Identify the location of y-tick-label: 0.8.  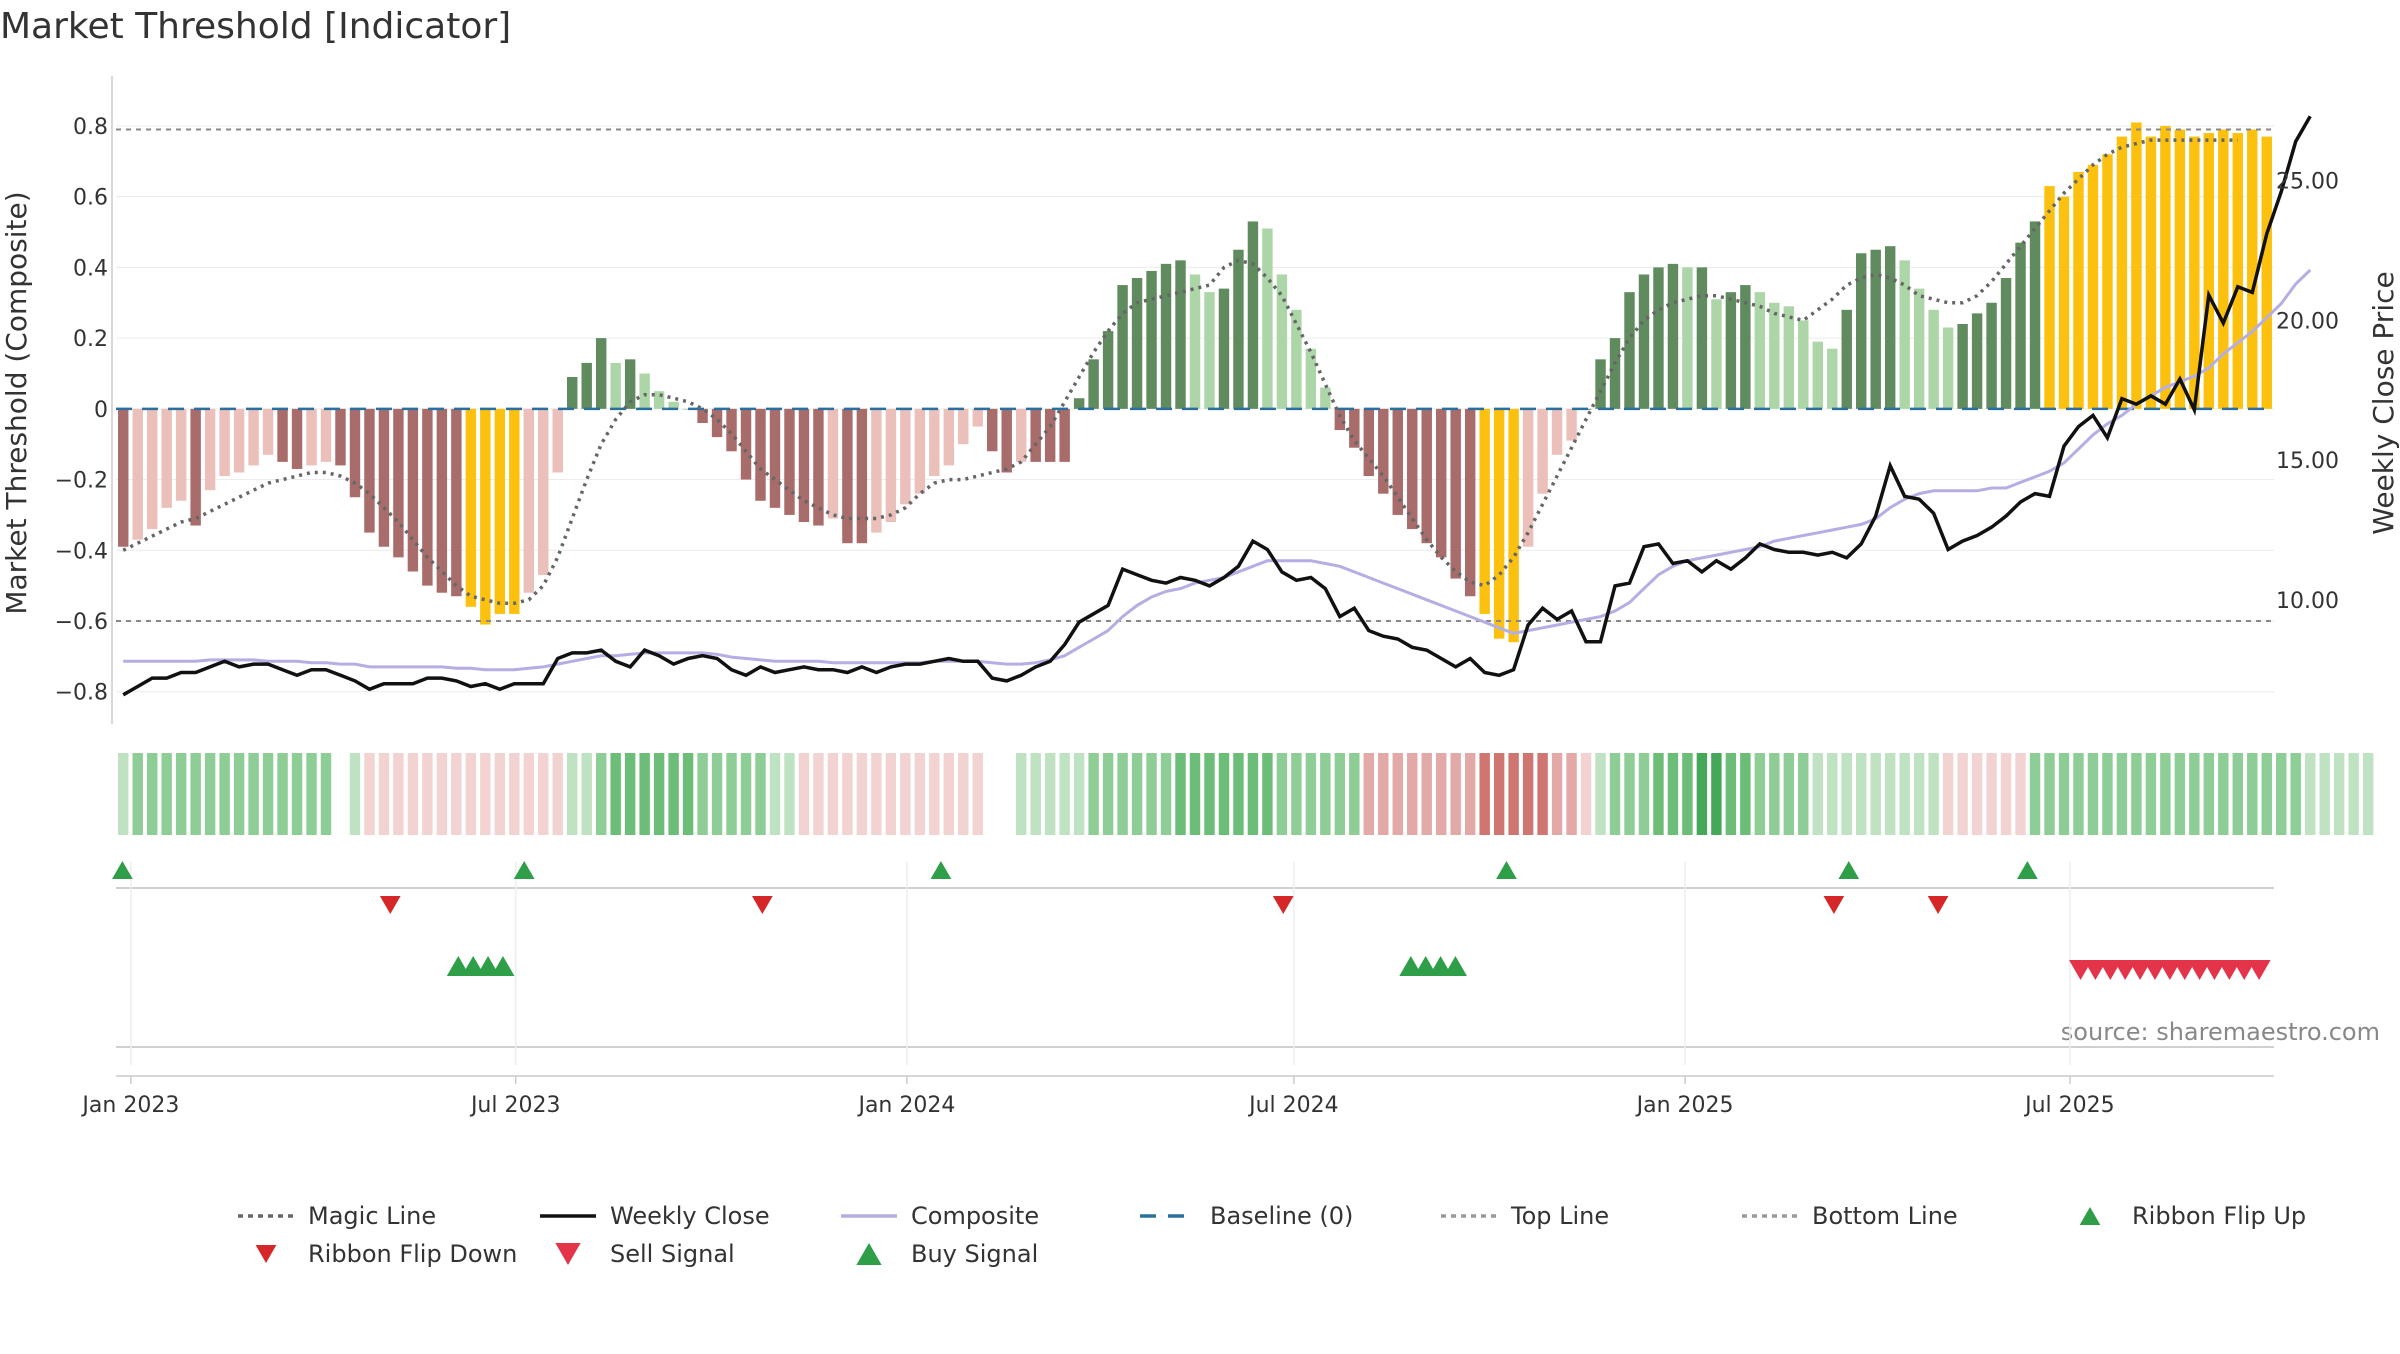
(90, 127).